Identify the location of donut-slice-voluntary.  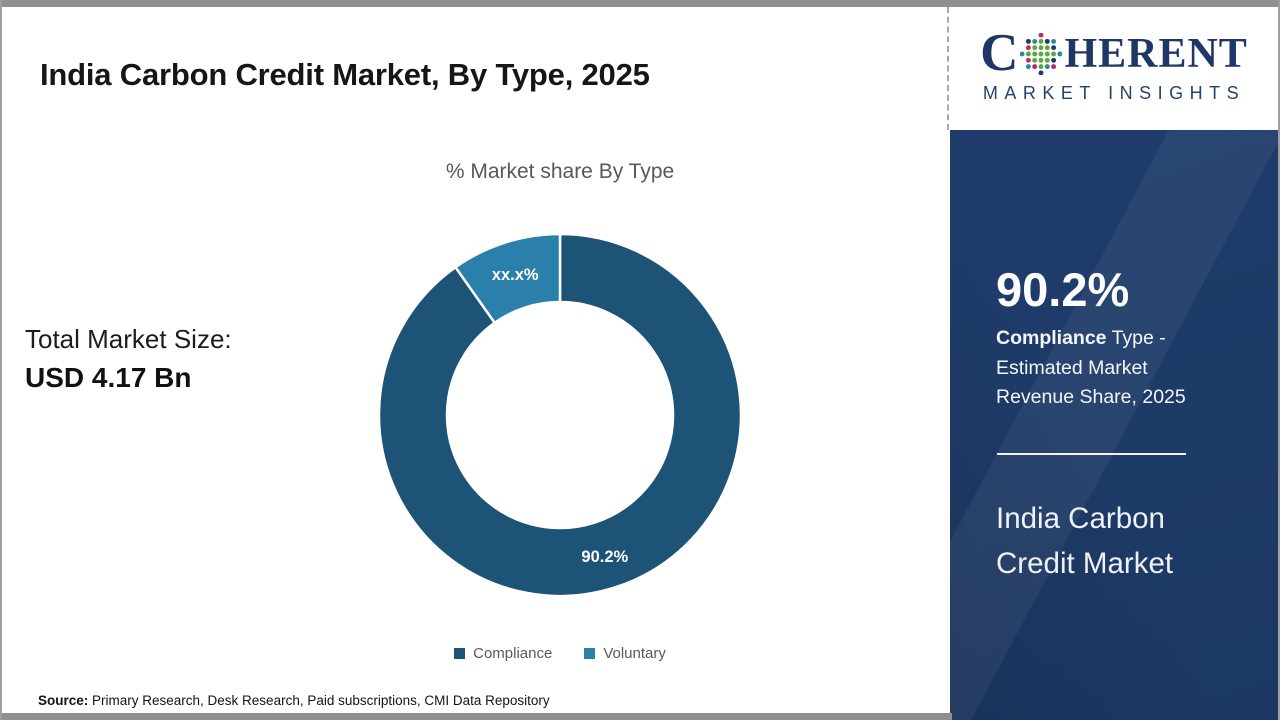
(508, 278).